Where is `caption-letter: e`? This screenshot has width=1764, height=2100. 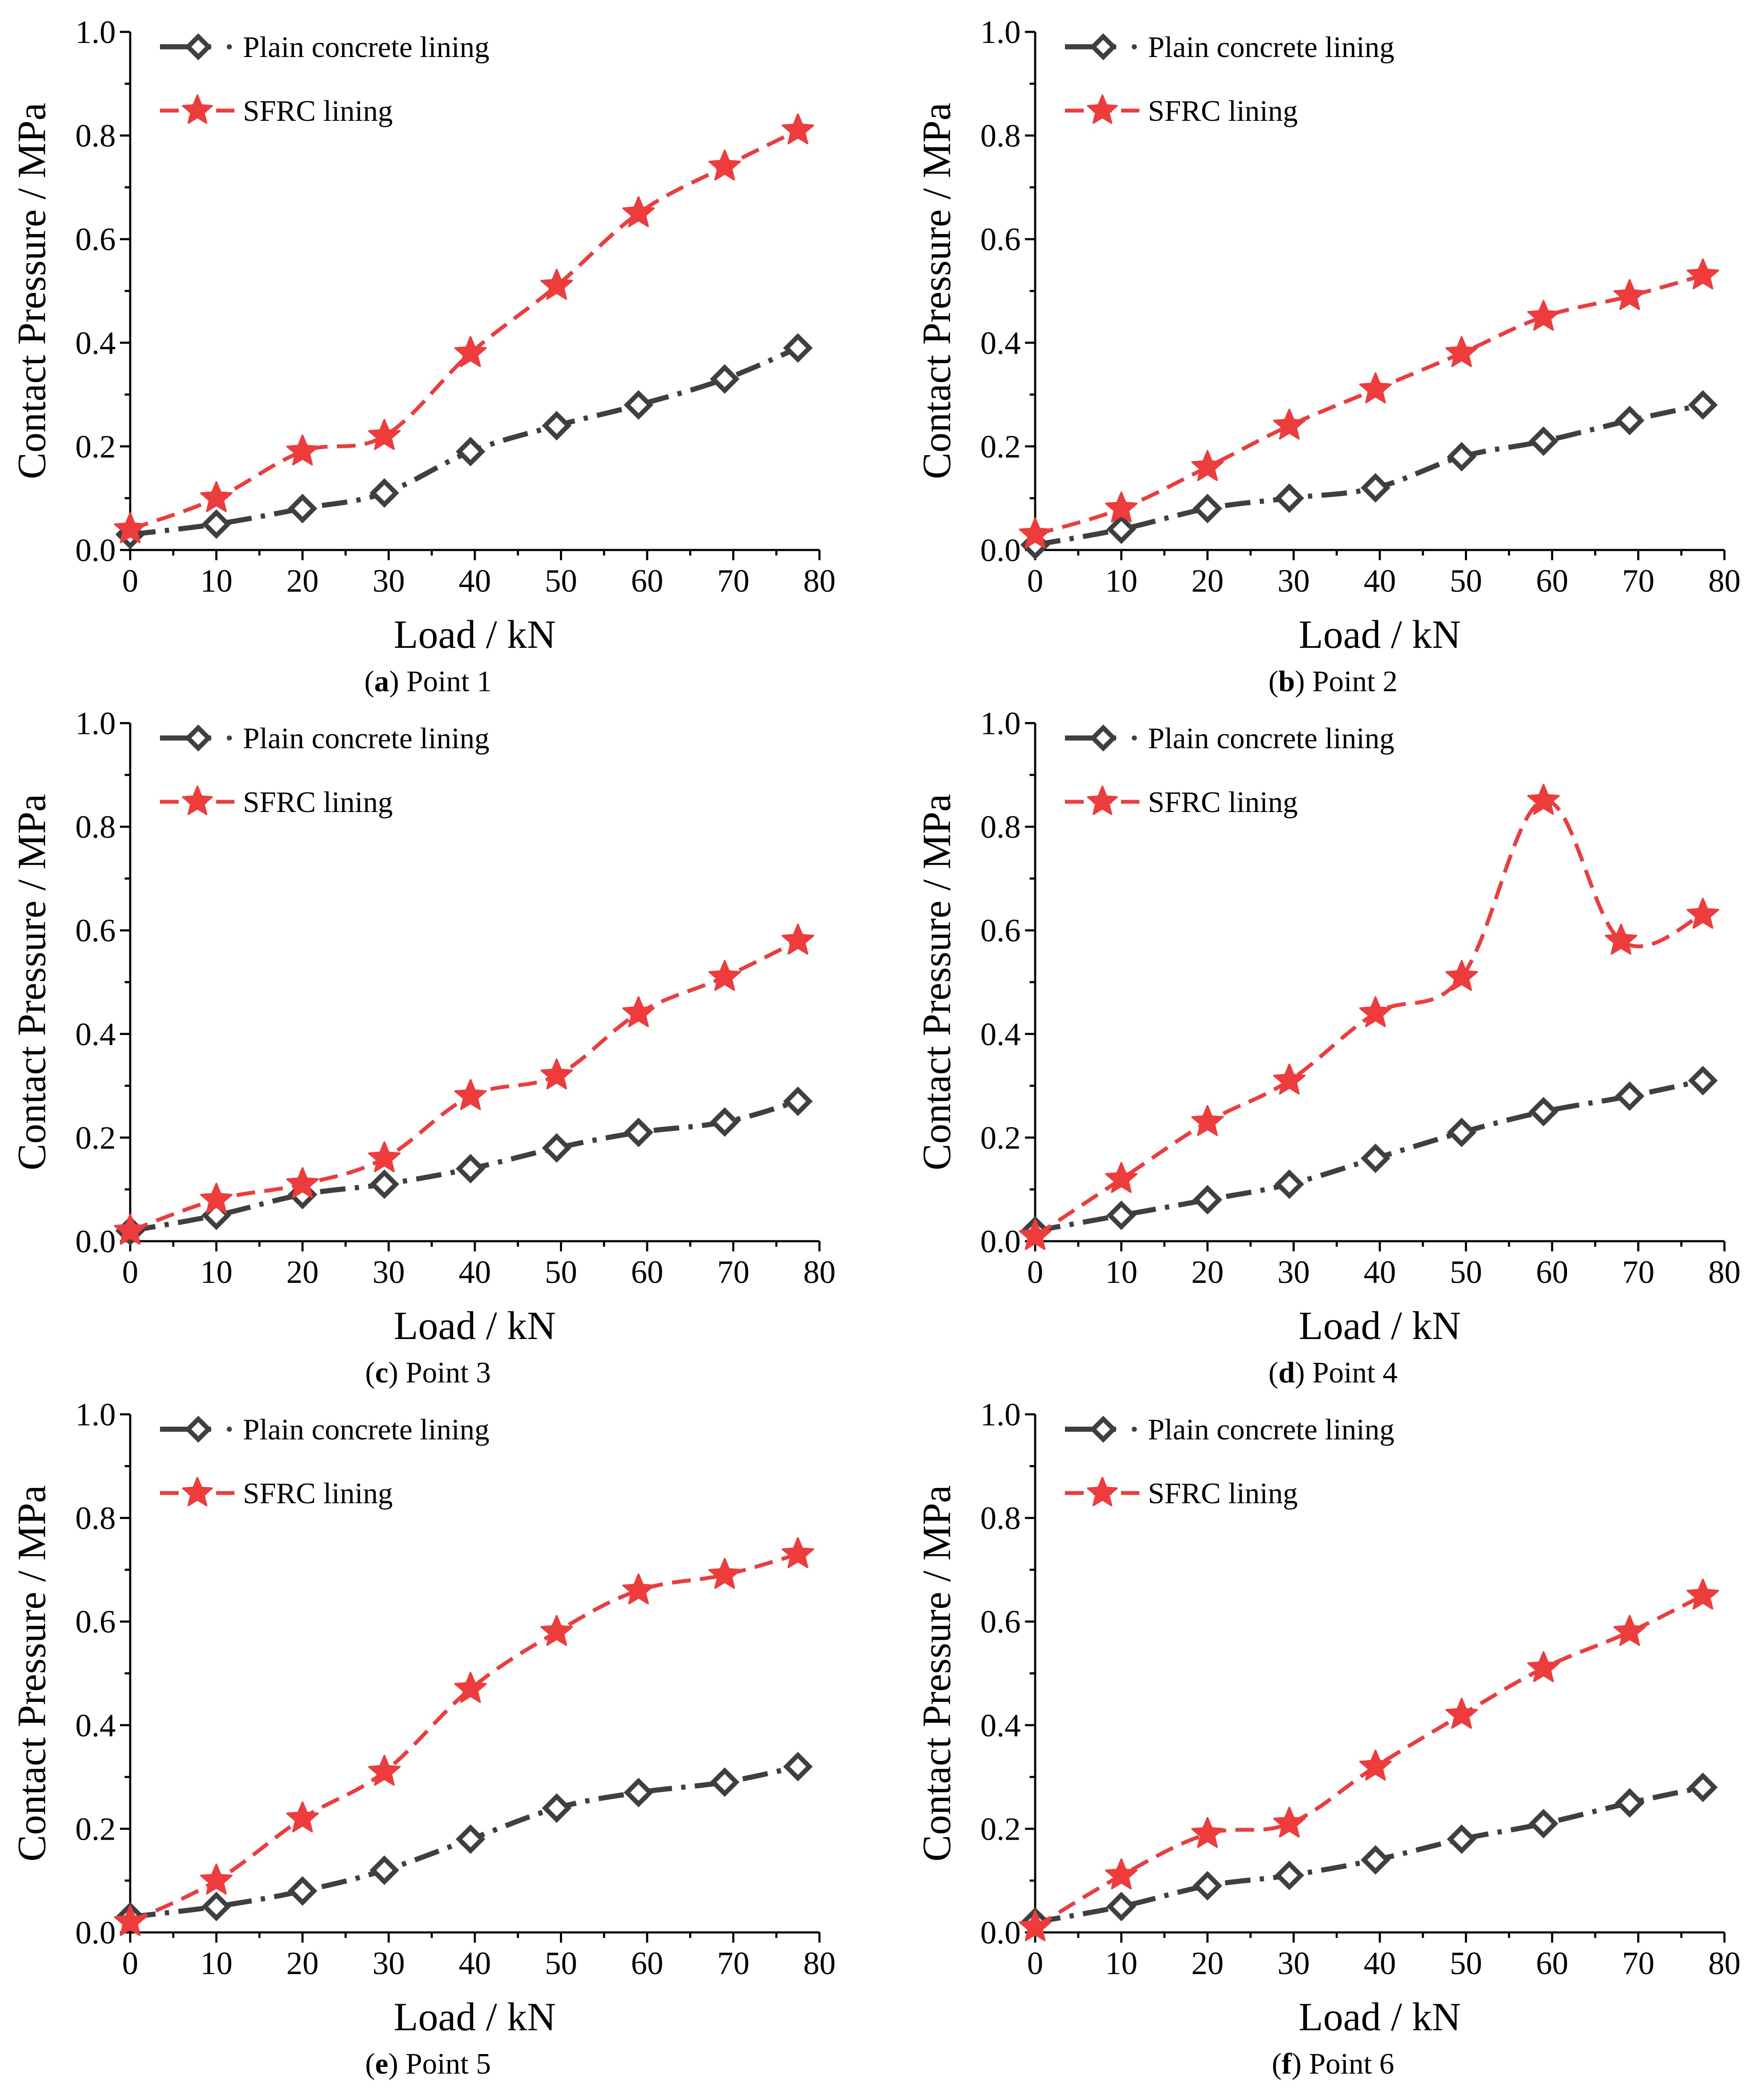 caption-letter: e is located at coordinates (381, 2064).